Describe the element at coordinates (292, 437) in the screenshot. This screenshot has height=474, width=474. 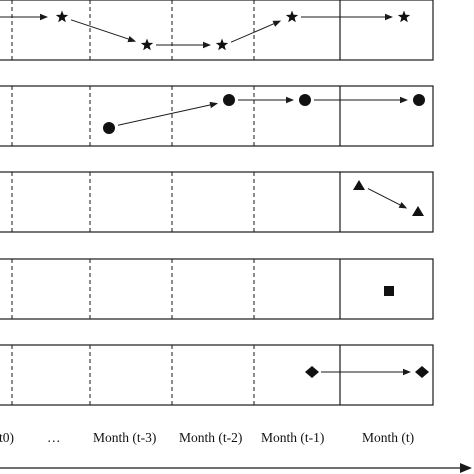
I see `column-label-month-t-1: Month (t-1)` at that location.